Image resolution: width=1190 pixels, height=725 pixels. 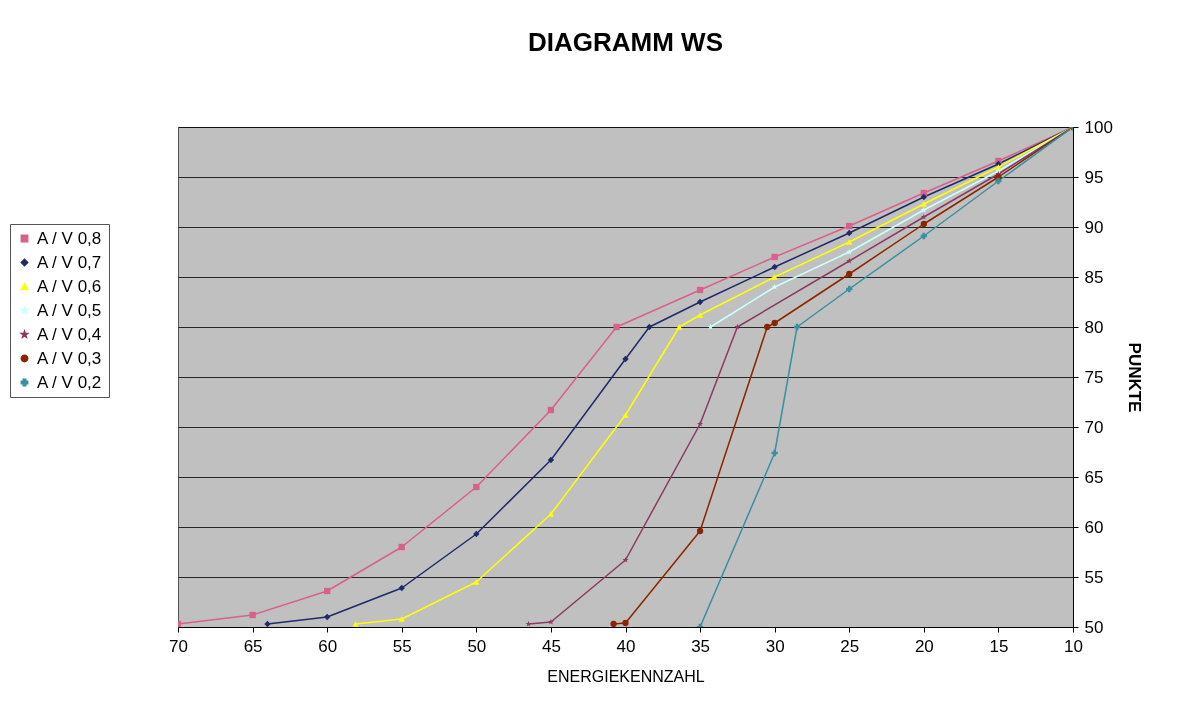 I want to click on y-tick-label: 80, so click(x=1094, y=327).